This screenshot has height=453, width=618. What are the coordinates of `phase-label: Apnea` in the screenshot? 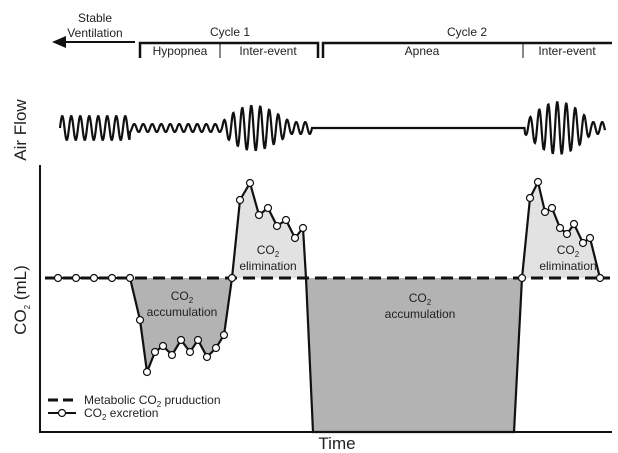 It's located at (422, 51).